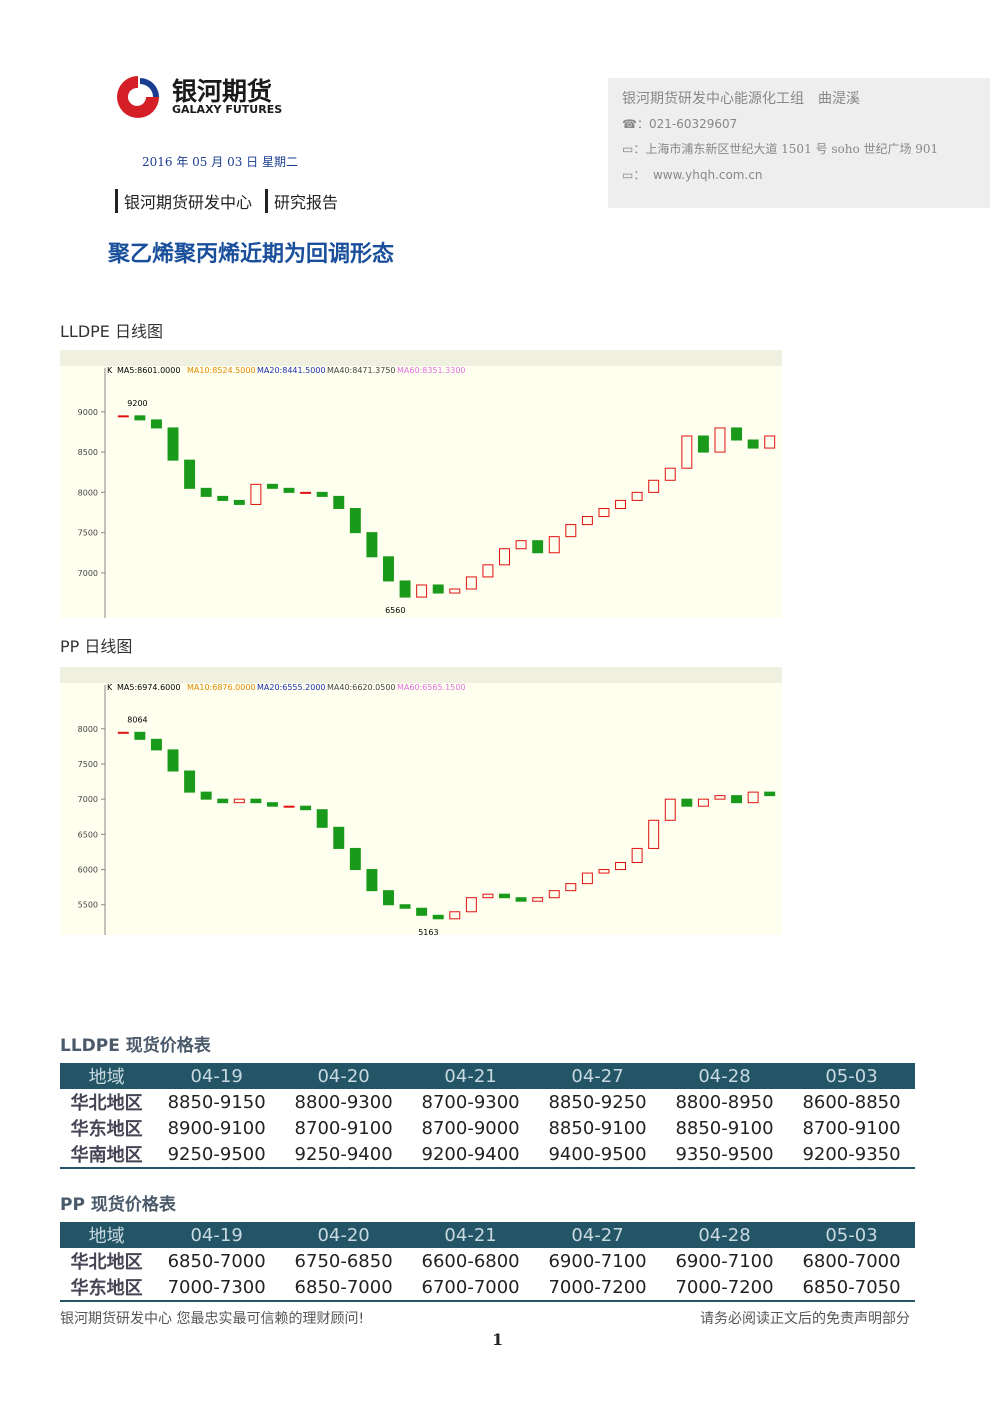 Image resolution: width=992 pixels, height=1403 pixels. I want to click on price-range: 9400-9500, so click(598, 1155).